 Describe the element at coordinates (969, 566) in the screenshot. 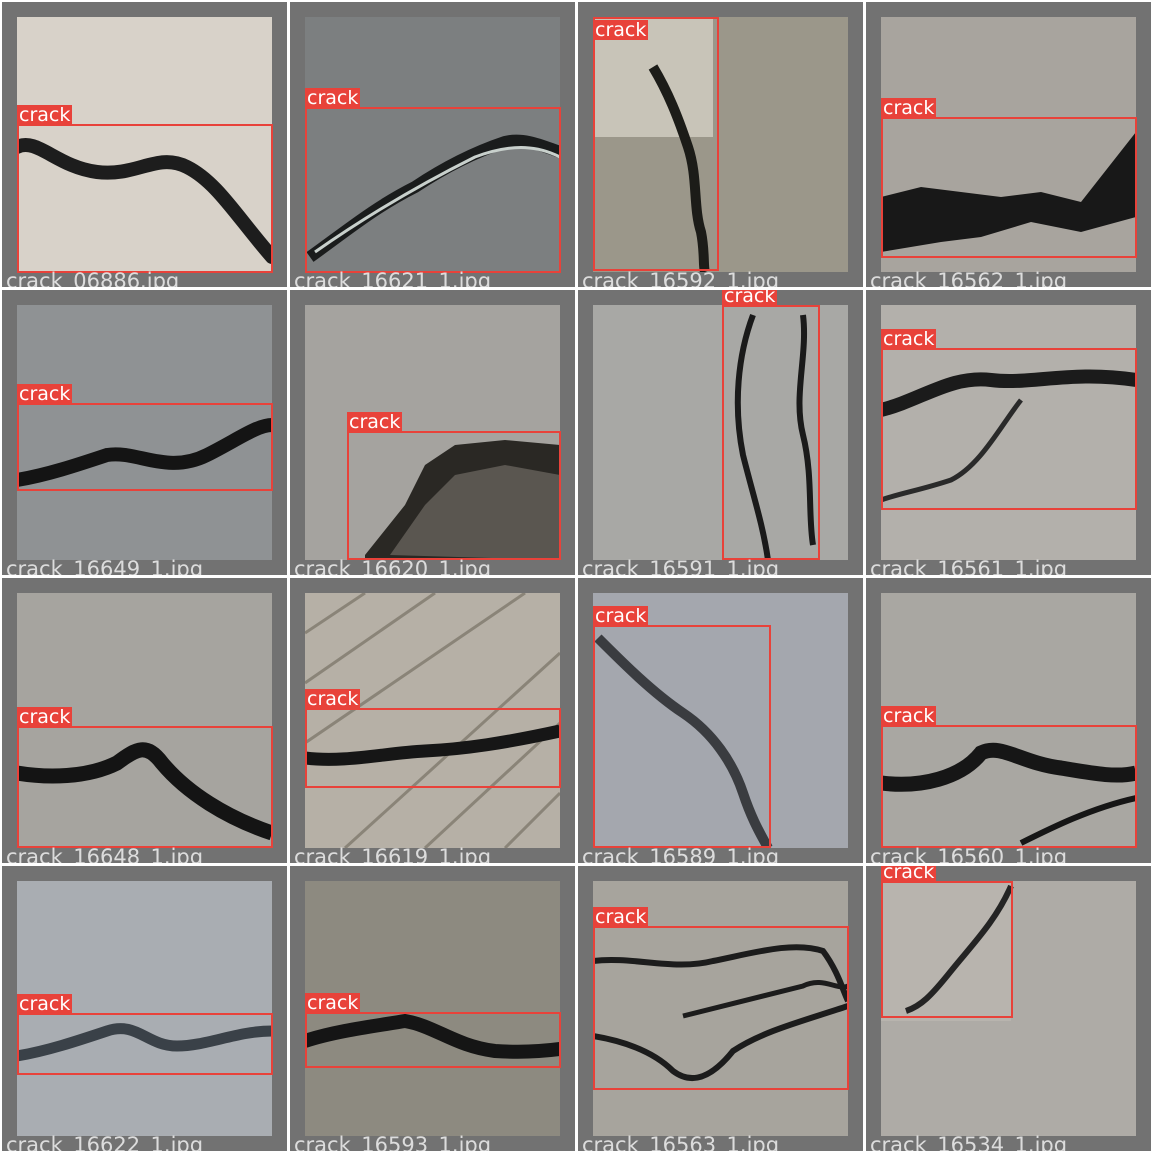

I see `filename: crack_16561_1.jpg` at that location.